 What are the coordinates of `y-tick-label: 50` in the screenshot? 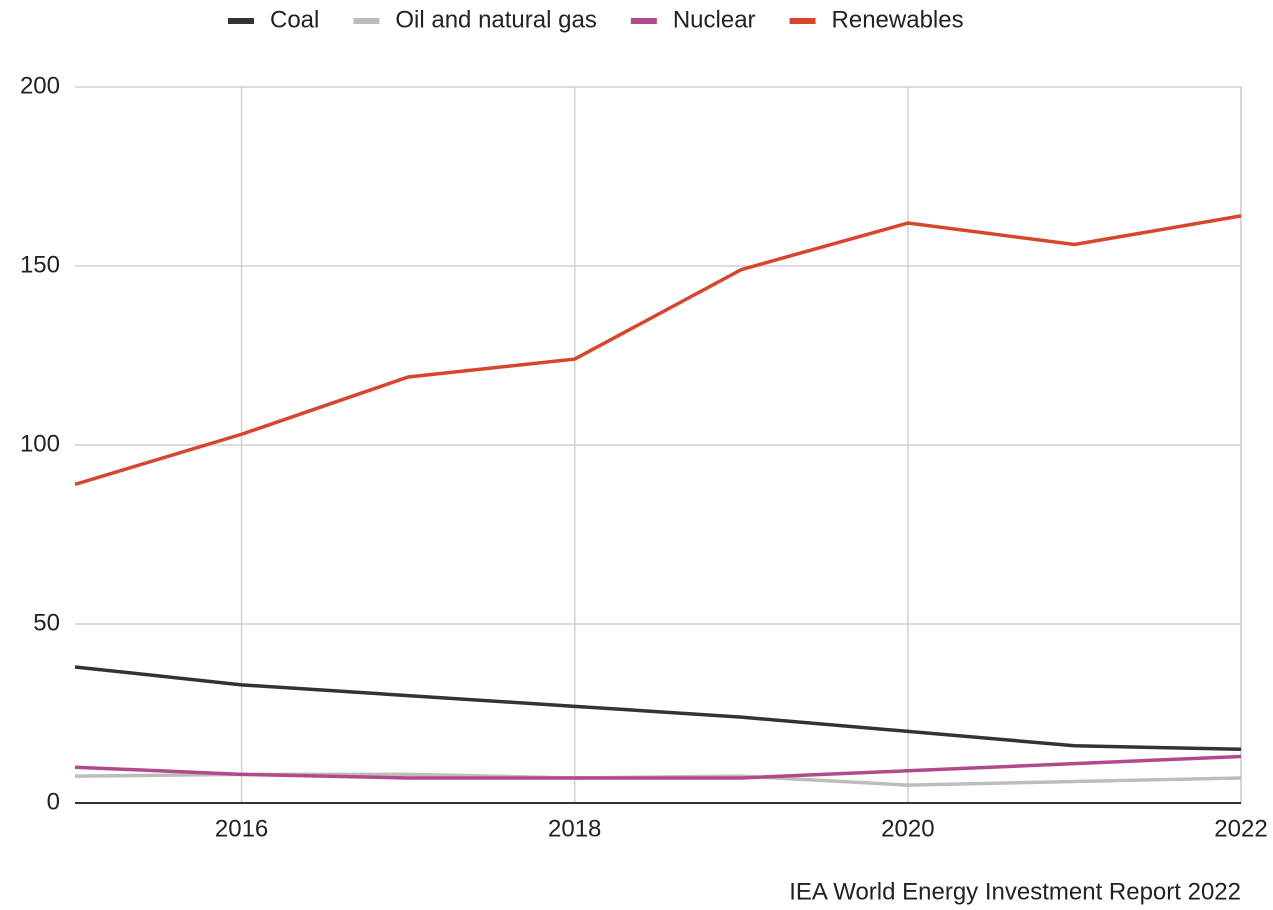 It's located at (46, 622).